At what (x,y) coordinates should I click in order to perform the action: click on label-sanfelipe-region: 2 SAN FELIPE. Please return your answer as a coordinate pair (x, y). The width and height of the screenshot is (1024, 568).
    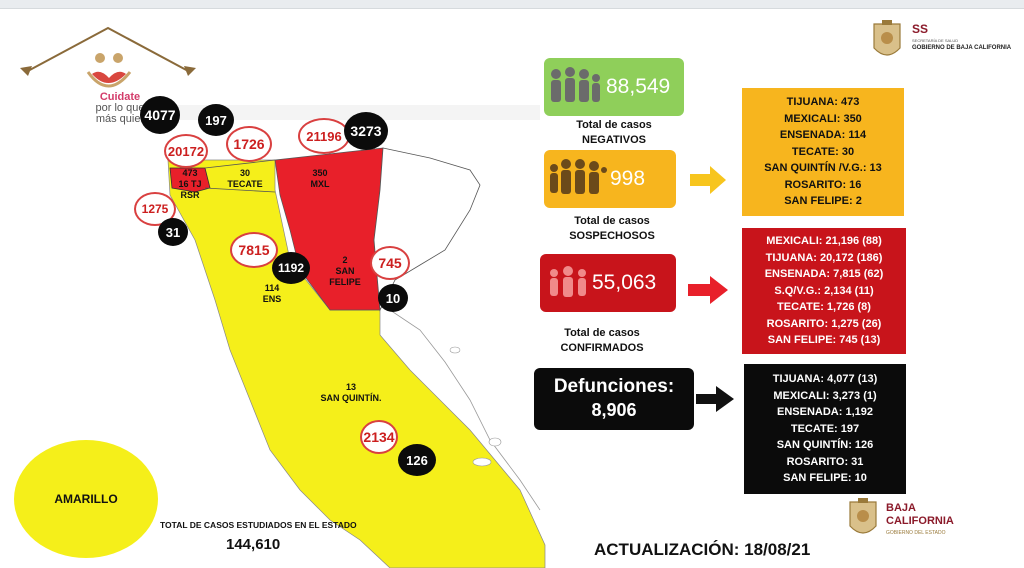
    Looking at the image, I should click on (345, 271).